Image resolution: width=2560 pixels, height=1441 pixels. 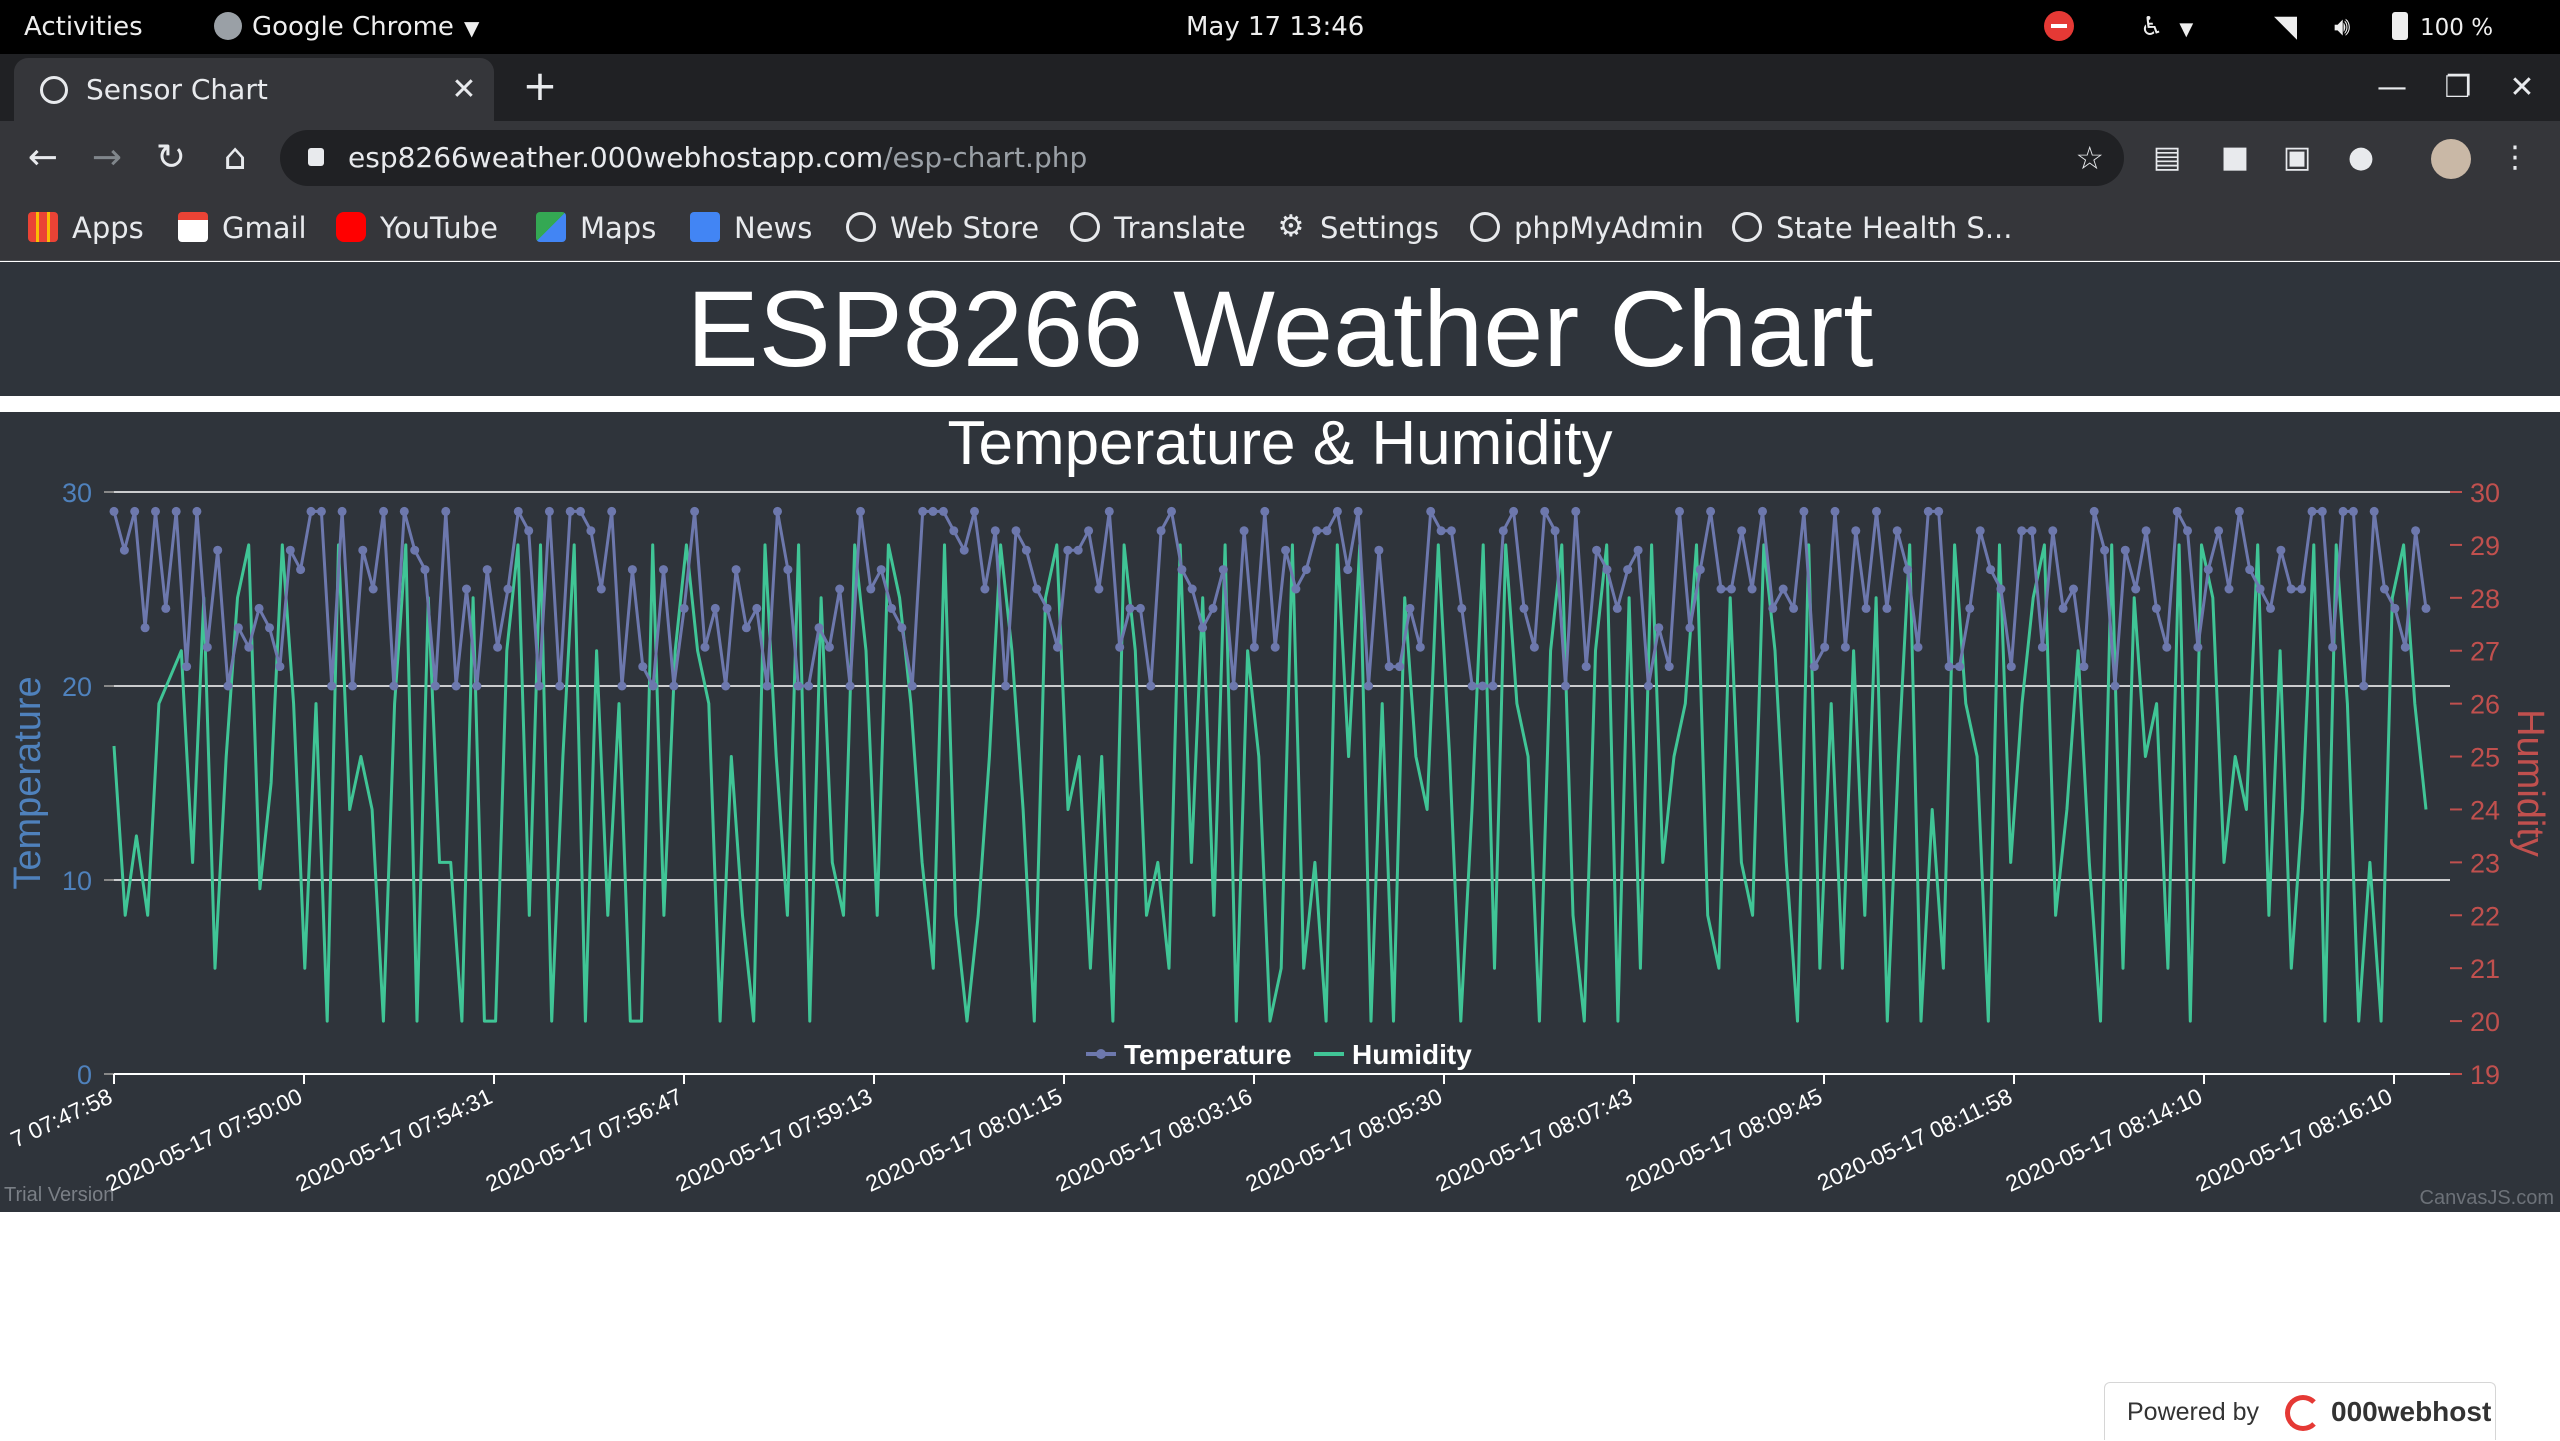 I want to click on extension-icon: ▤, so click(x=2167, y=157).